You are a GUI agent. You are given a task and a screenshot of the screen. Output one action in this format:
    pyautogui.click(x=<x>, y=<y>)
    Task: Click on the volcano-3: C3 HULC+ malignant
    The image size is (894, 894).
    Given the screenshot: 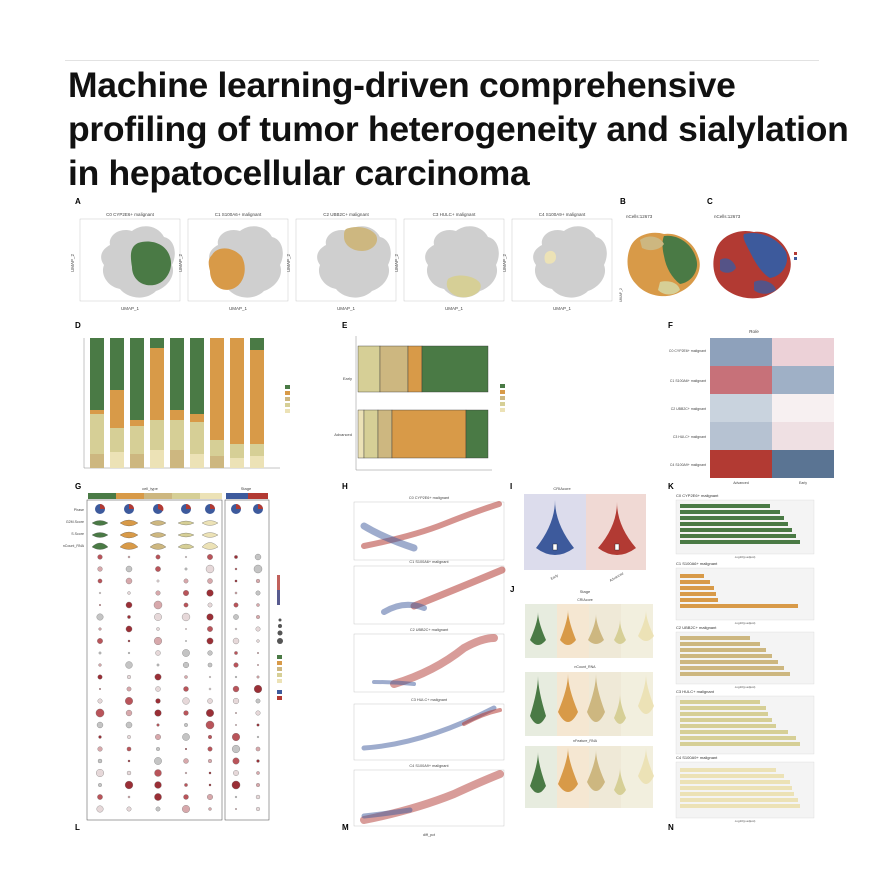 What is the action you would take?
    pyautogui.click(x=429, y=729)
    